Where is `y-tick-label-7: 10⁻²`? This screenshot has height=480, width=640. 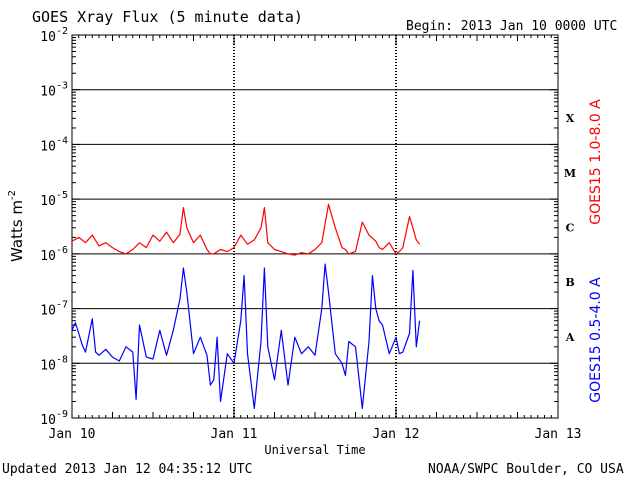 y-tick-label-7: 10⁻² is located at coordinates (54, 35).